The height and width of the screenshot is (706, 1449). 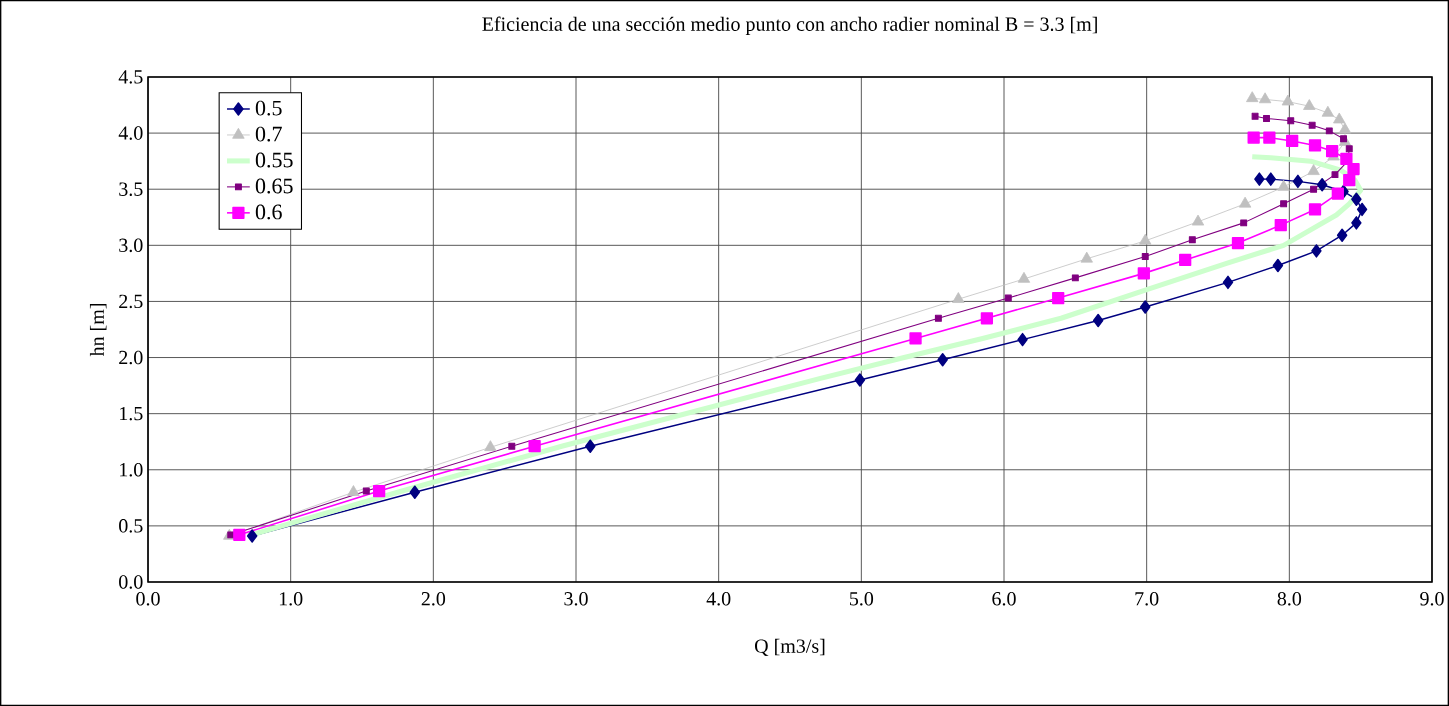 I want to click on x-tick-label: 8.0, so click(x=1289, y=599).